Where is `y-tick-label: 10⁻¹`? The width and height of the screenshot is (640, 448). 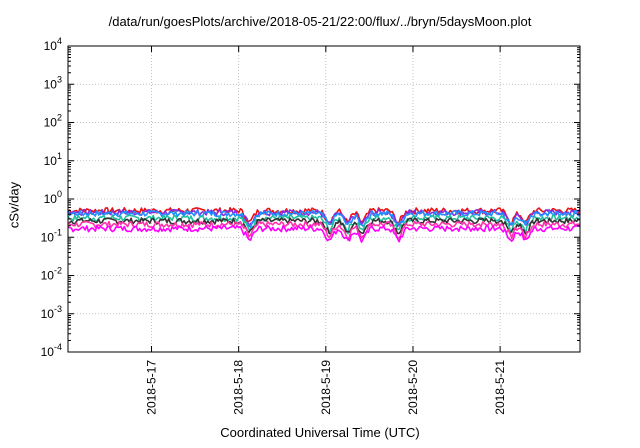 y-tick-label: 10⁻¹ is located at coordinates (51, 235).